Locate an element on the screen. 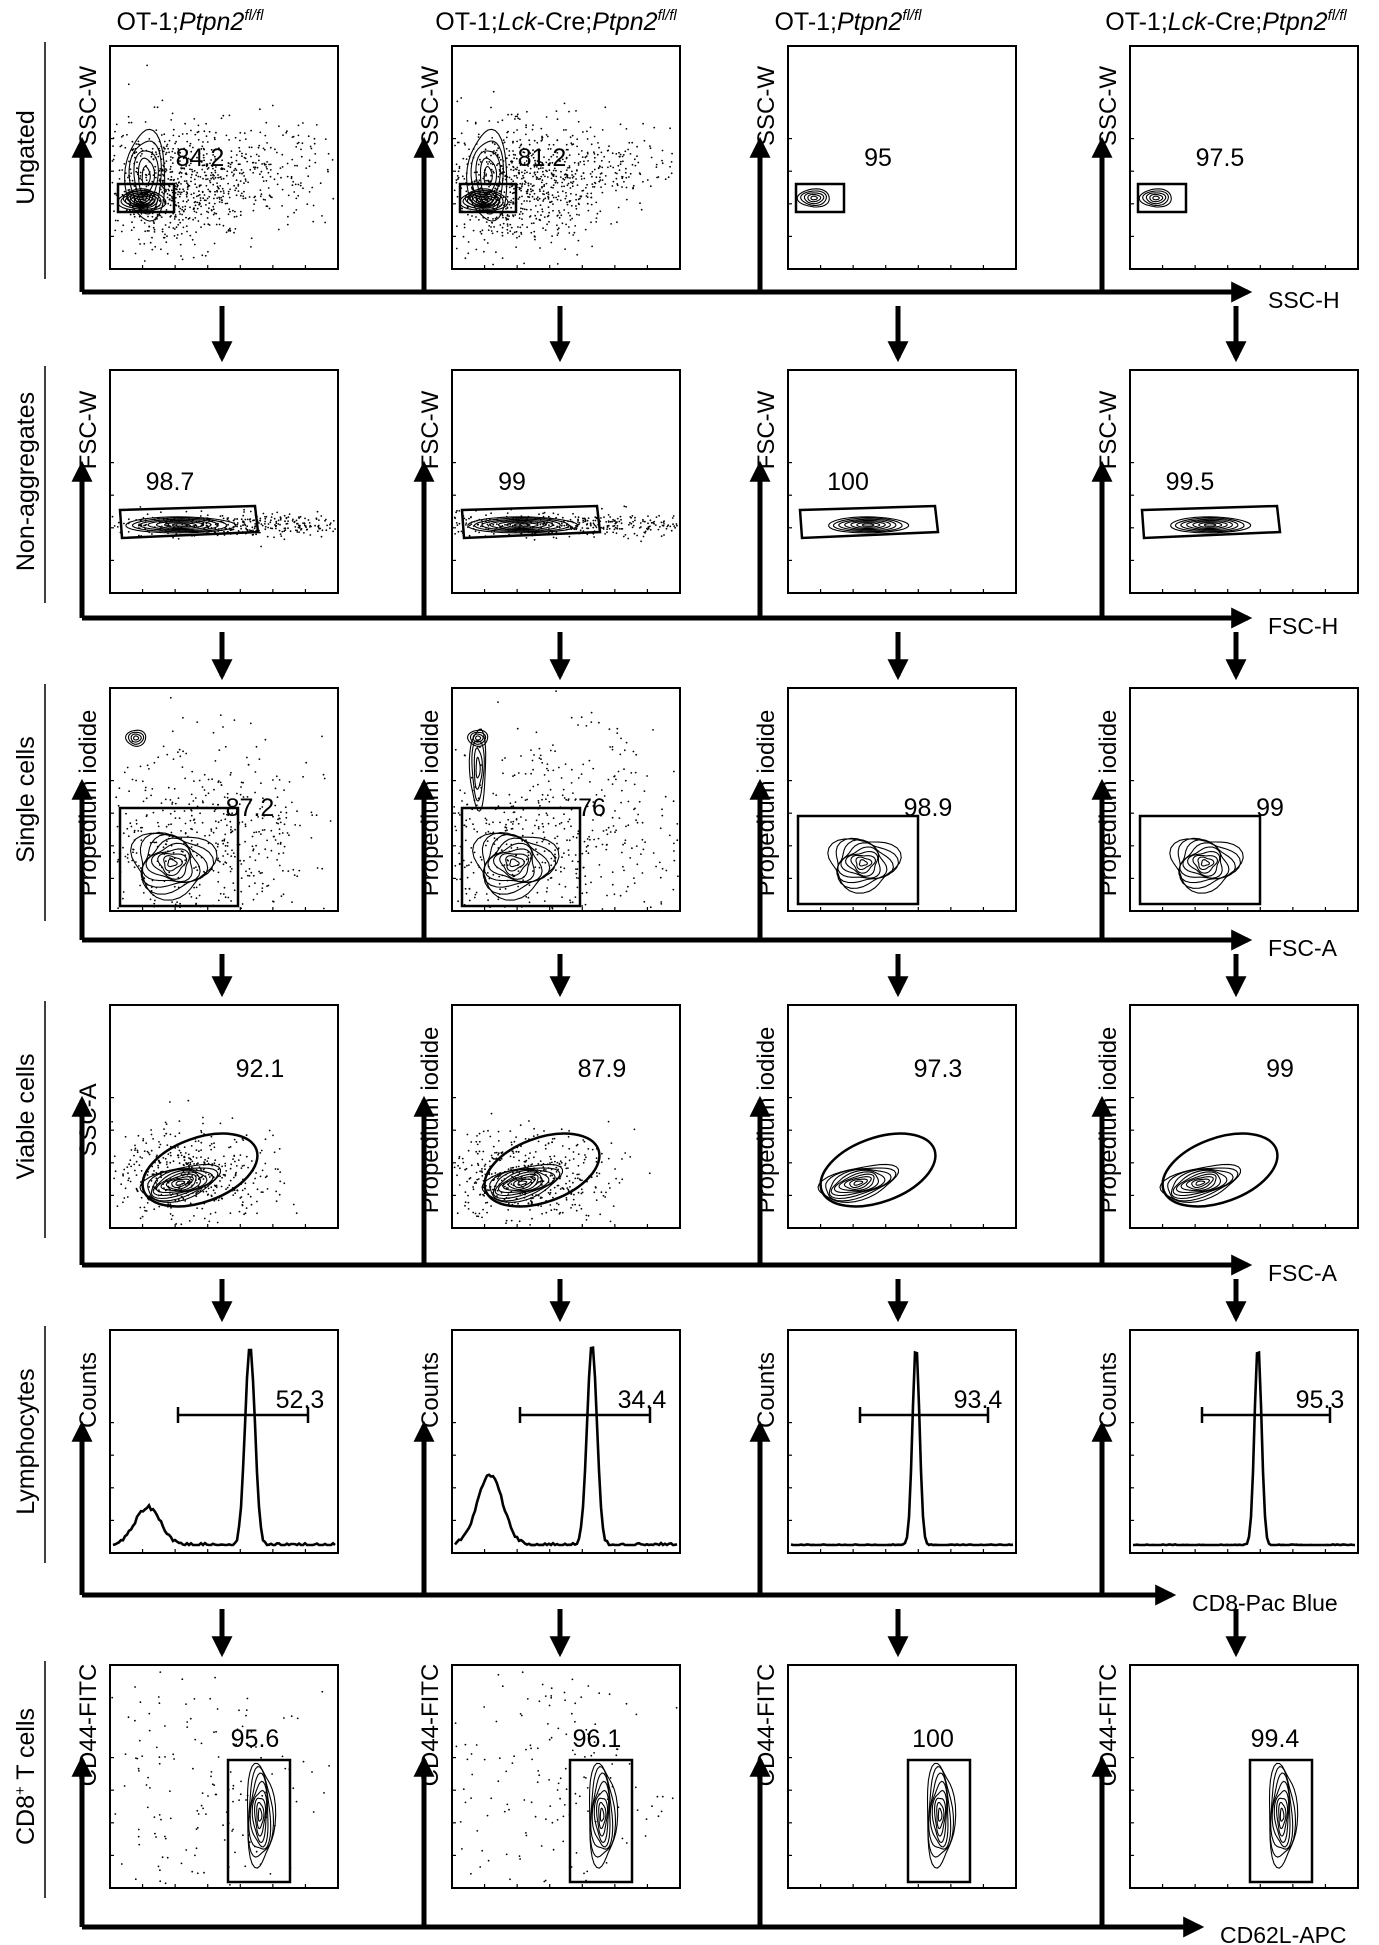 This screenshot has width=1379, height=1945. gating-panel: CD44-FITC 96.1 is located at coordinates (547, 1795).